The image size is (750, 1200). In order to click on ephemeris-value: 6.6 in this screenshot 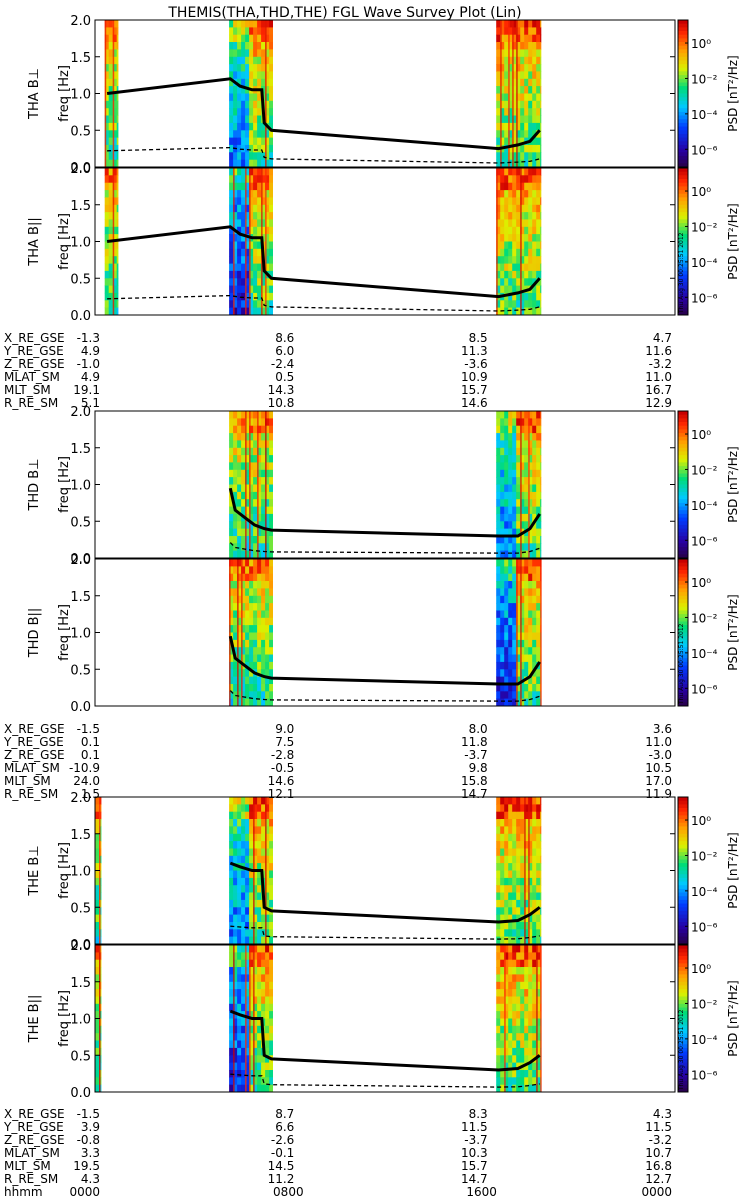, I will do `click(284, 1127)`.